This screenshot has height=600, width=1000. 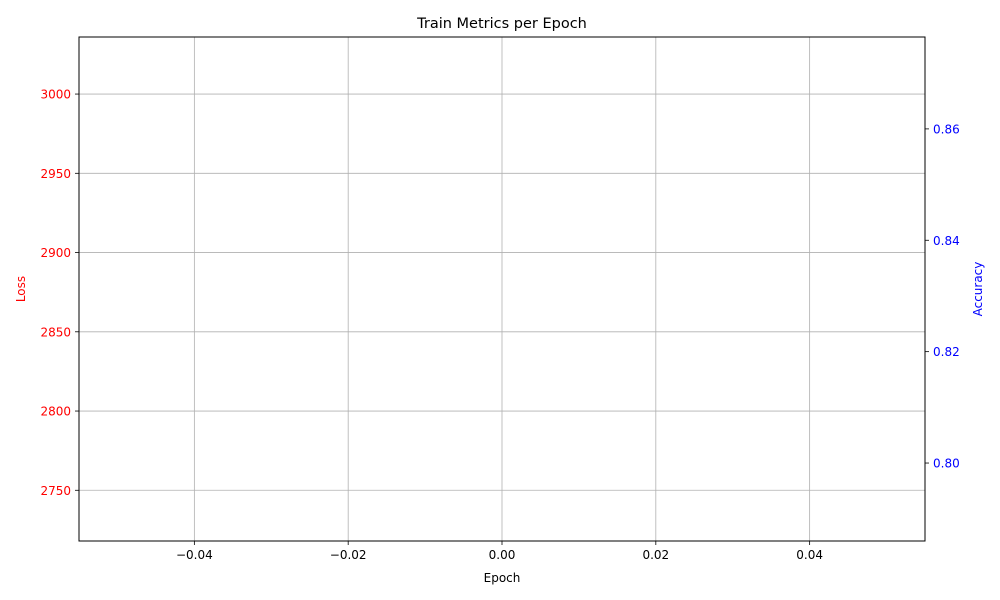 What do you see at coordinates (946, 241) in the screenshot?
I see `right-y-tick-label: 0.84` at bounding box center [946, 241].